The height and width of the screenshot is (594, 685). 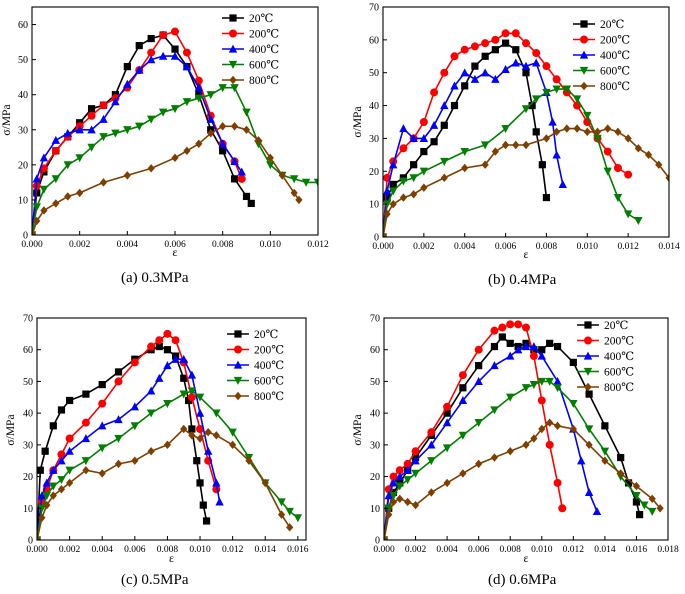 I want to click on caption-c: (c) 0.5MPa, so click(x=155, y=580).